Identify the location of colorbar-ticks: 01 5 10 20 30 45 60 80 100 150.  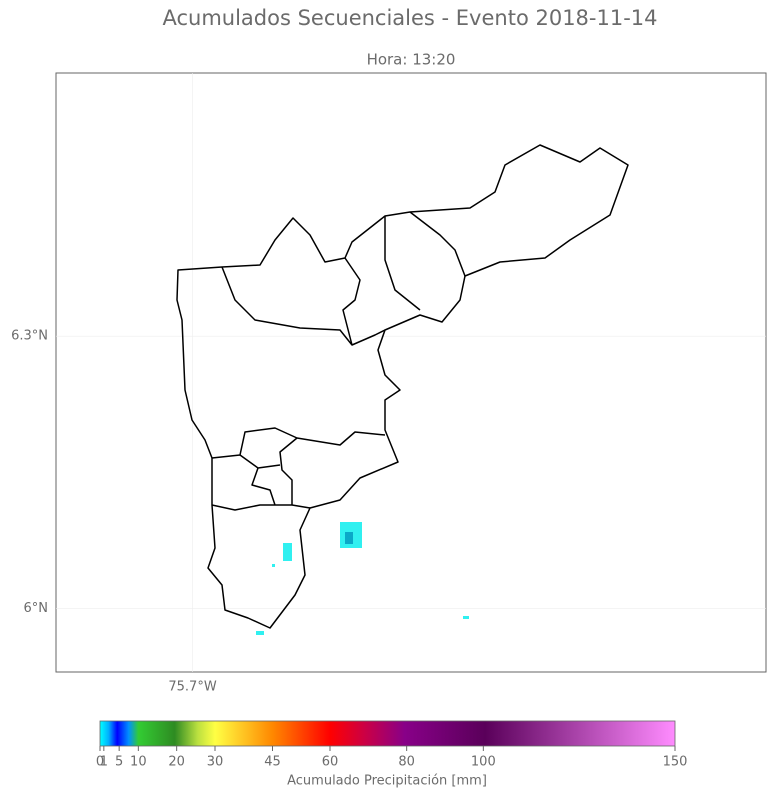
(392, 758).